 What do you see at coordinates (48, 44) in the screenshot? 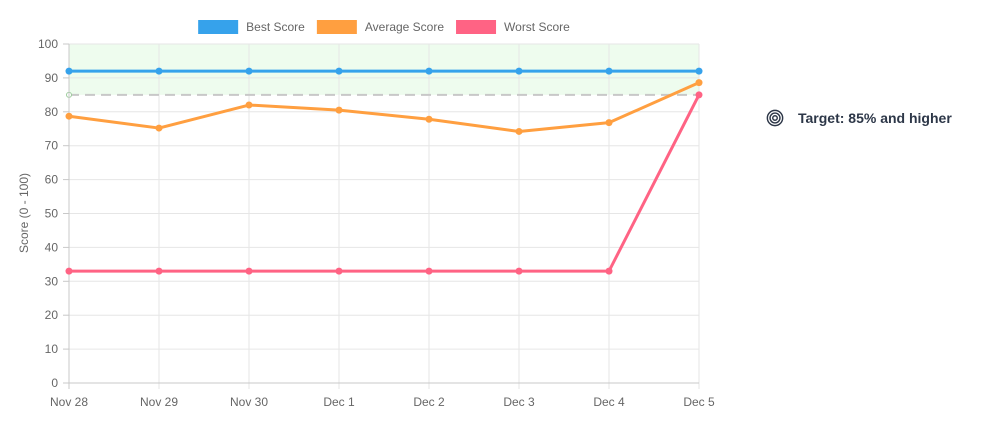
I see `y-tick-label: 100` at bounding box center [48, 44].